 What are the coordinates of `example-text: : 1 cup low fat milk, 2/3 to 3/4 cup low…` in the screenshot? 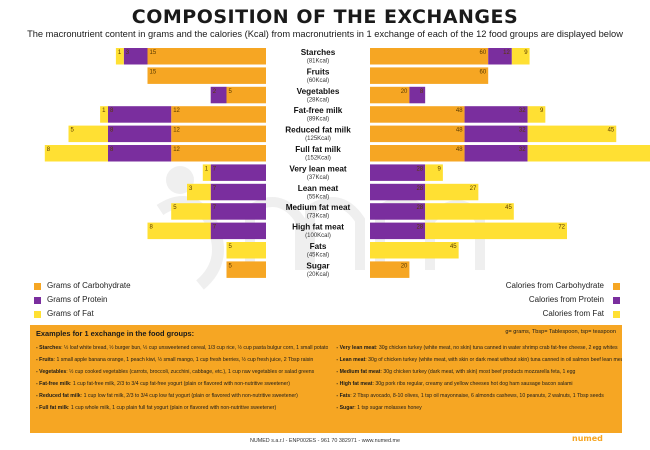 It's located at (189, 395).